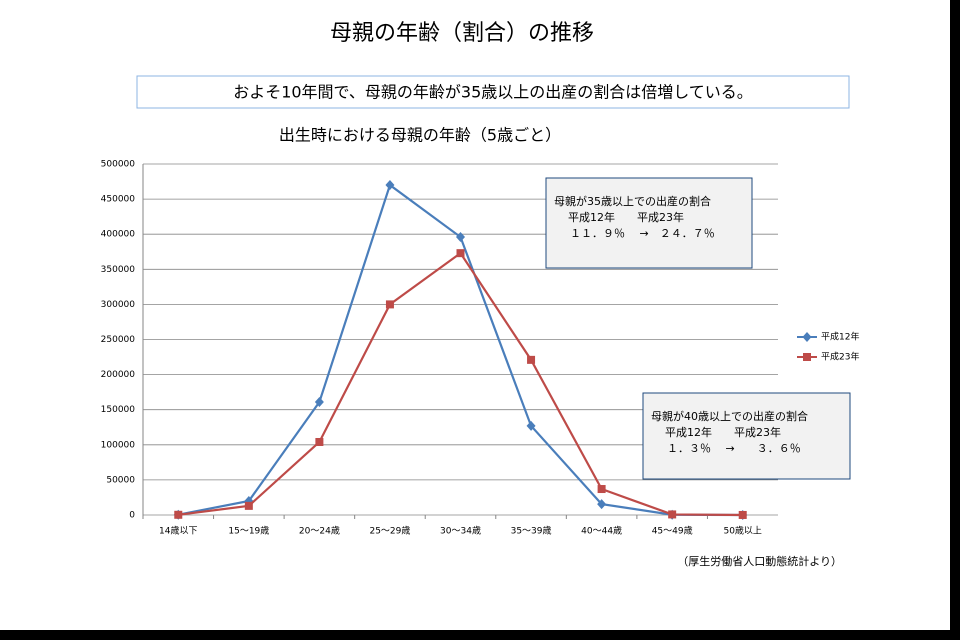 Image resolution: width=960 pixels, height=640 pixels. Describe the element at coordinates (118, 270) in the screenshot. I see `y-tick-label: 350000` at that location.